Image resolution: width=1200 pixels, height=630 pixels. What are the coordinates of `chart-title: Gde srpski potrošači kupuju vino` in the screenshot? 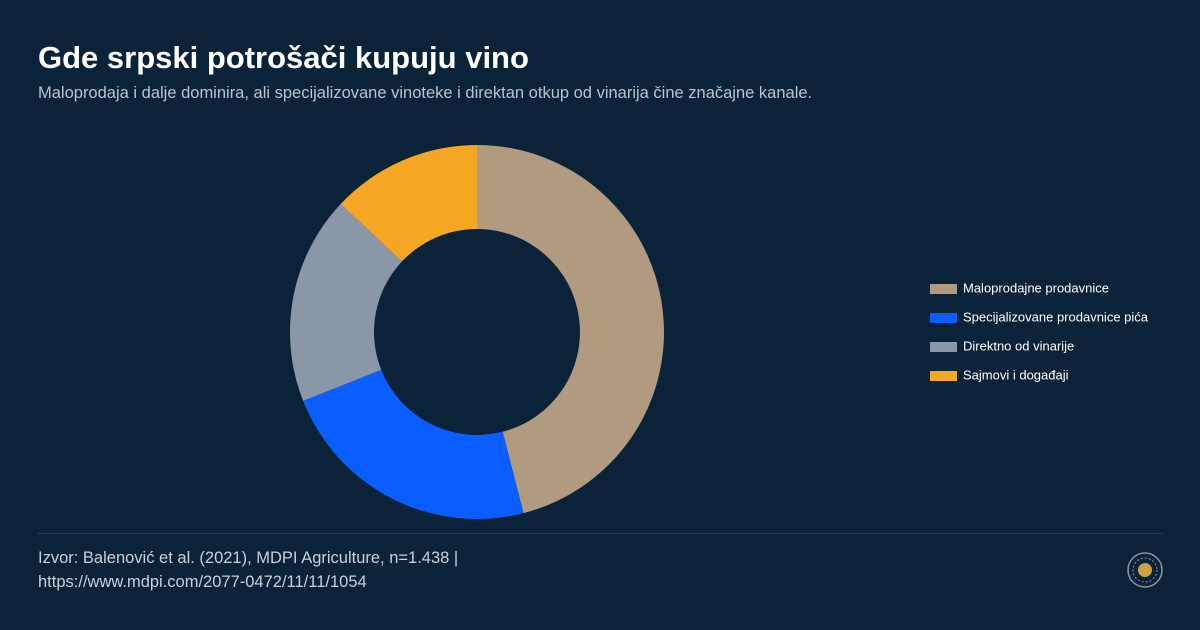 It's located at (283, 57).